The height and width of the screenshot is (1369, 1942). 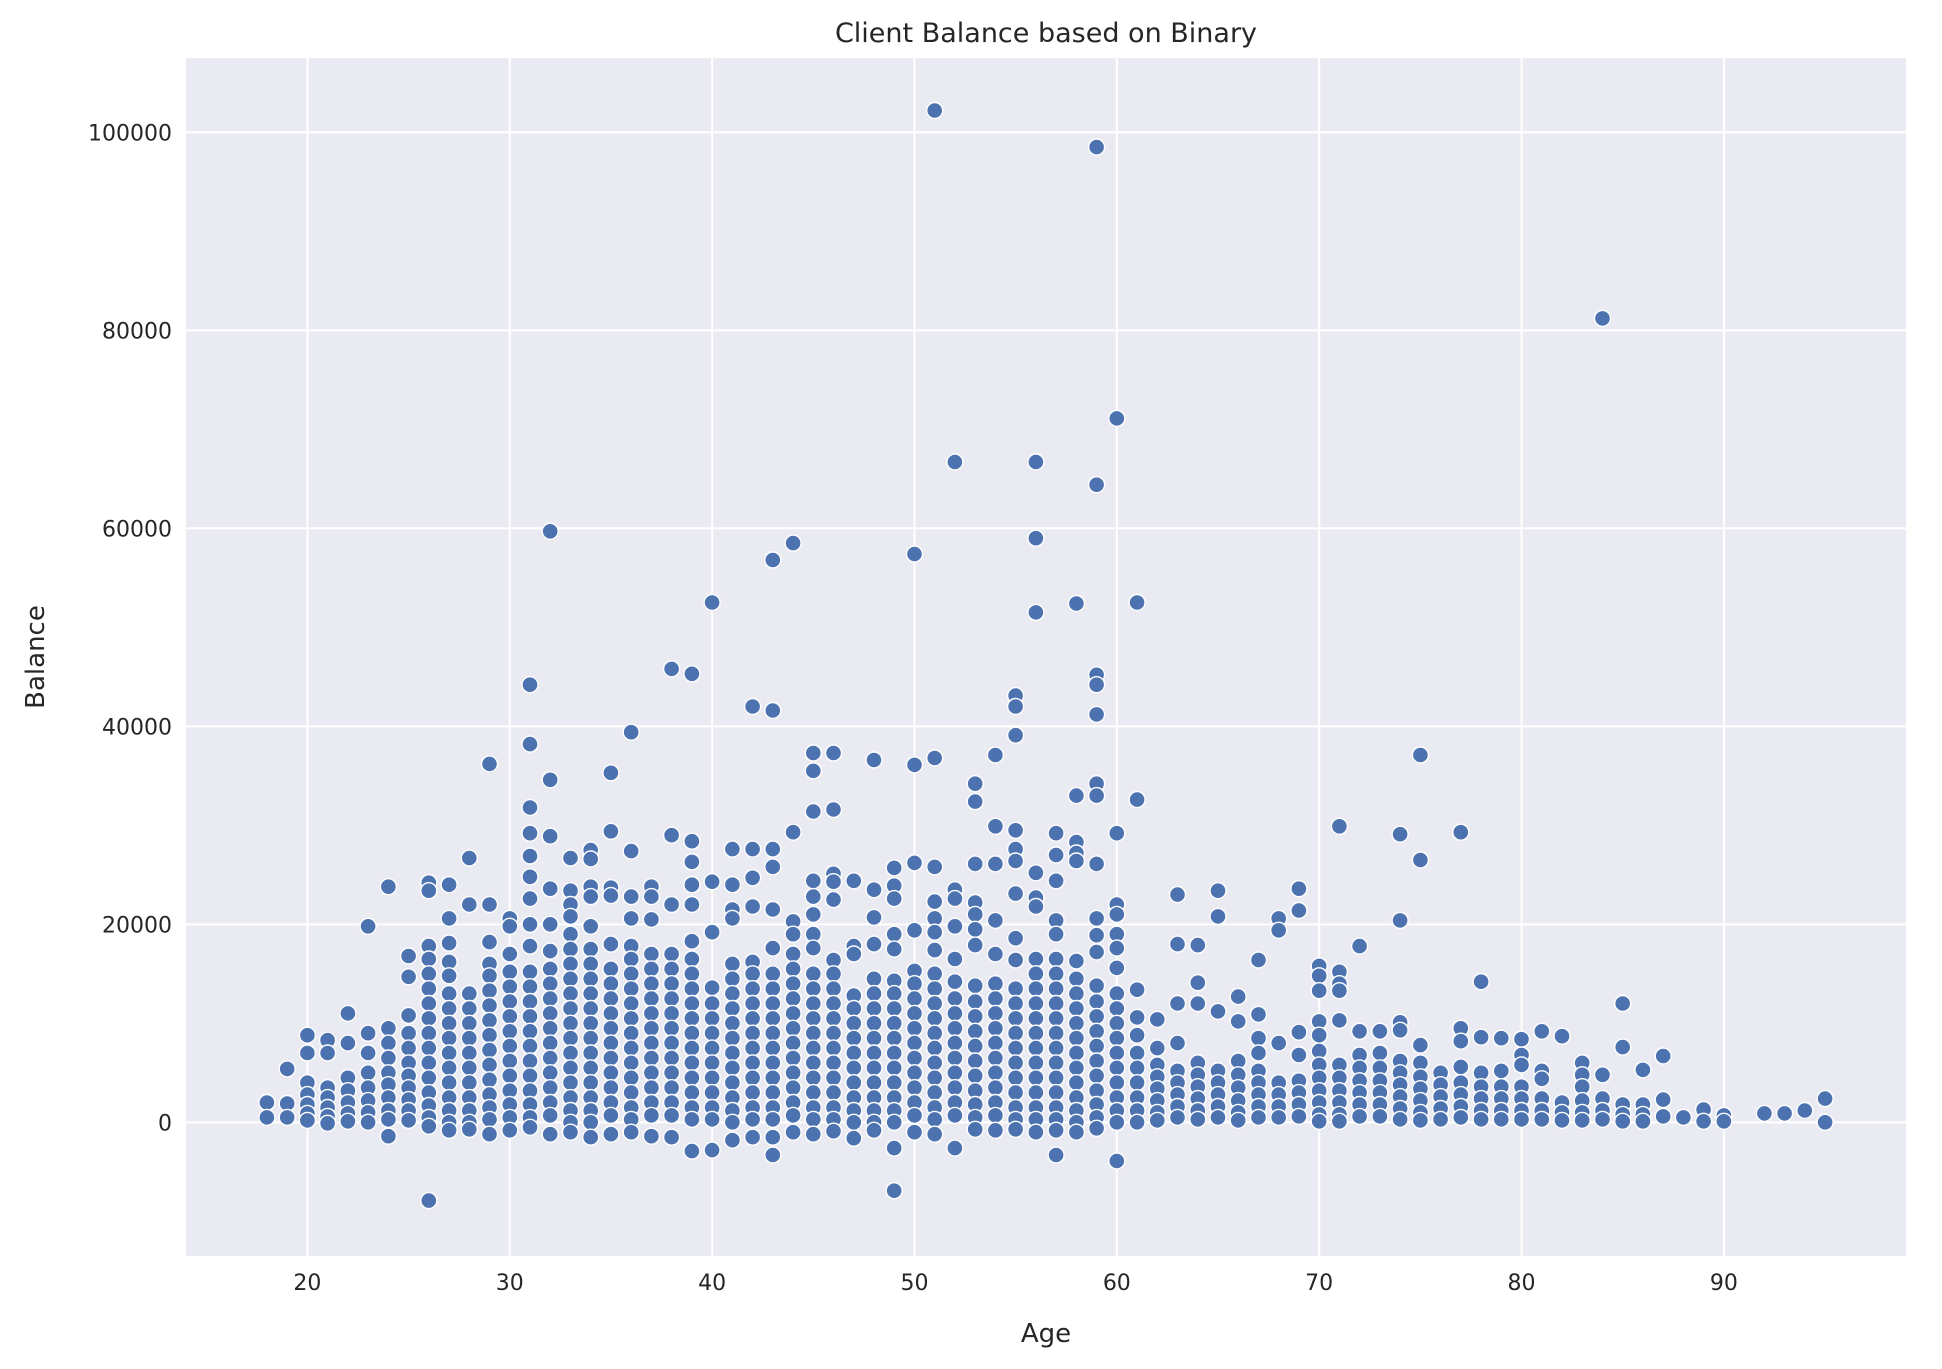 I want to click on x-tick-label: 60, so click(x=1117, y=1283).